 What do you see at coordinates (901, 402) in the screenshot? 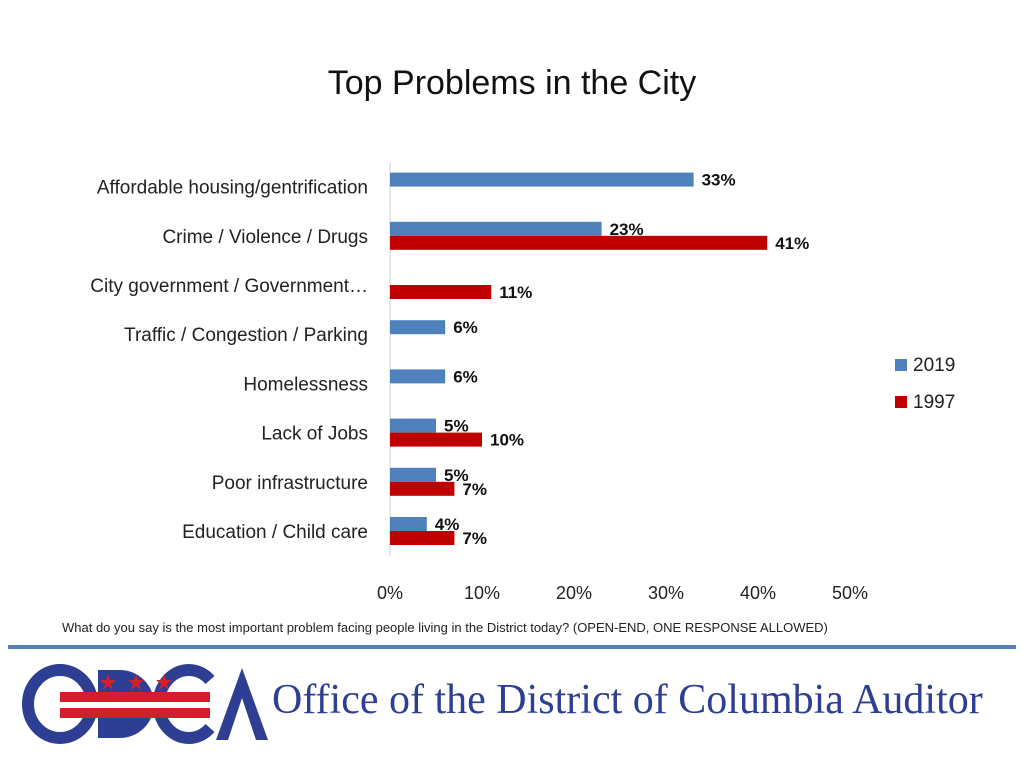
I see `legend-swatch-1997` at bounding box center [901, 402].